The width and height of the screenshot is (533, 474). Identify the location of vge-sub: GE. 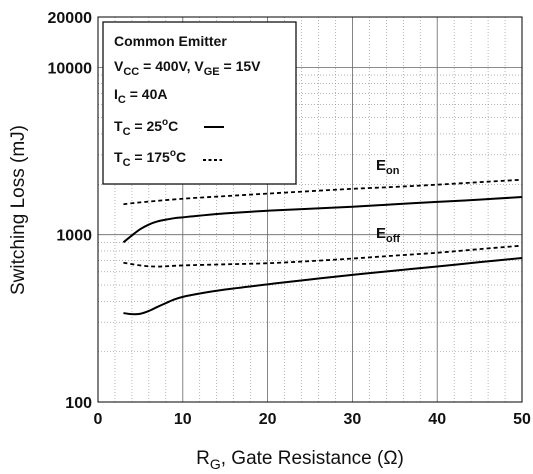
(212, 72).